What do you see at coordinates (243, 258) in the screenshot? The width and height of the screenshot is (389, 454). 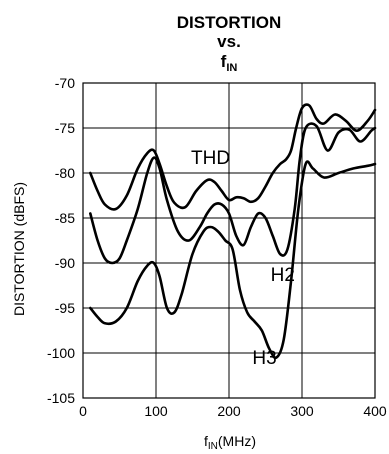 I see `annotations: THD H2 H3` at bounding box center [243, 258].